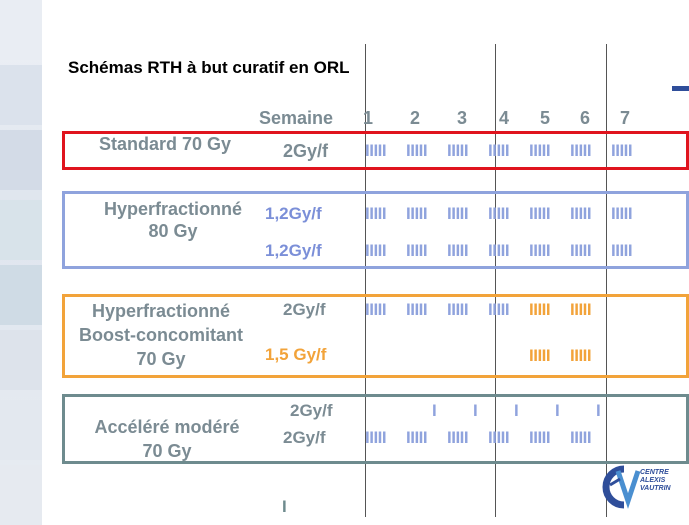 Image resolution: width=689 pixels, height=525 pixels. I want to click on week-number: 7, so click(625, 118).